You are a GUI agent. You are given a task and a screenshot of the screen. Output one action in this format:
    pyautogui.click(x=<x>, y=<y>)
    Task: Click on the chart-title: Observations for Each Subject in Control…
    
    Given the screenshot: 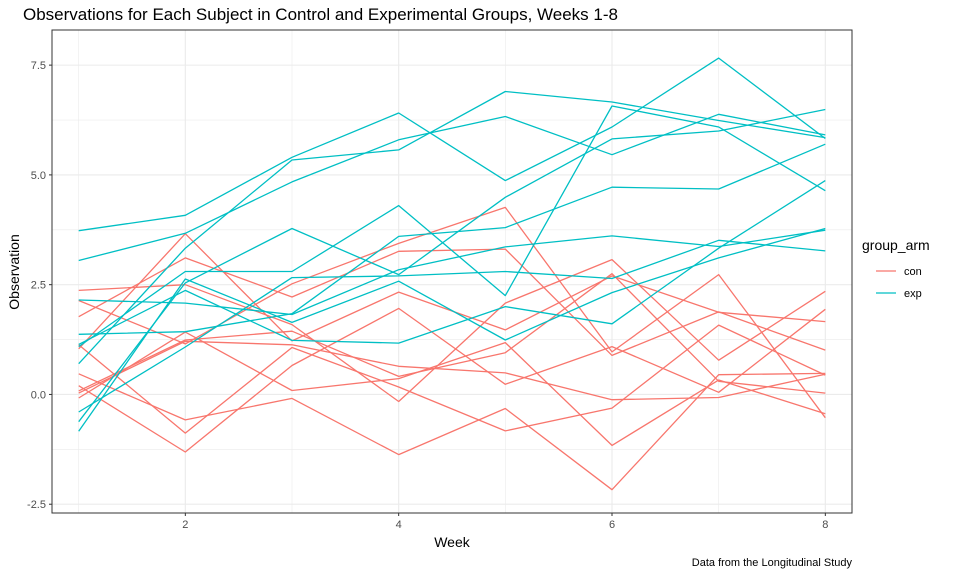 What is the action you would take?
    pyautogui.click(x=320, y=14)
    